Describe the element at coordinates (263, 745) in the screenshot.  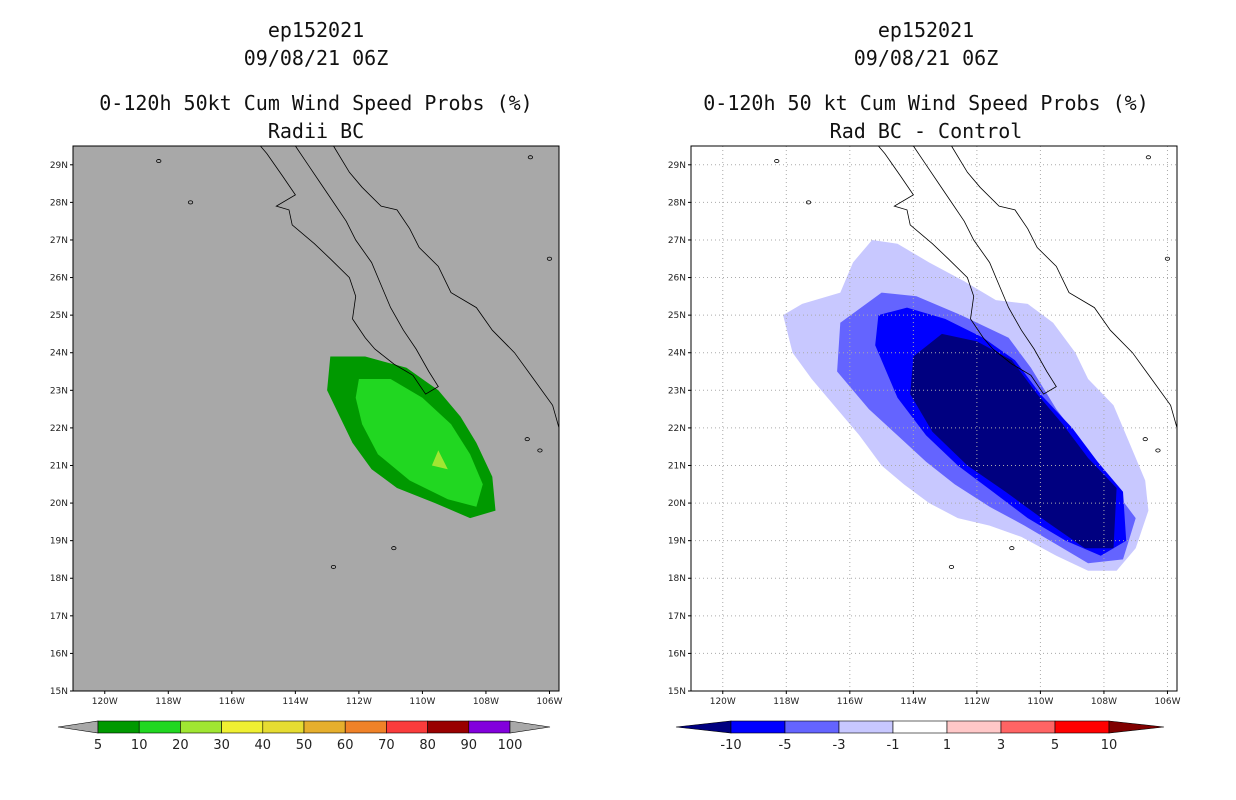
I see `left-colorbar-label-4: 40` at that location.